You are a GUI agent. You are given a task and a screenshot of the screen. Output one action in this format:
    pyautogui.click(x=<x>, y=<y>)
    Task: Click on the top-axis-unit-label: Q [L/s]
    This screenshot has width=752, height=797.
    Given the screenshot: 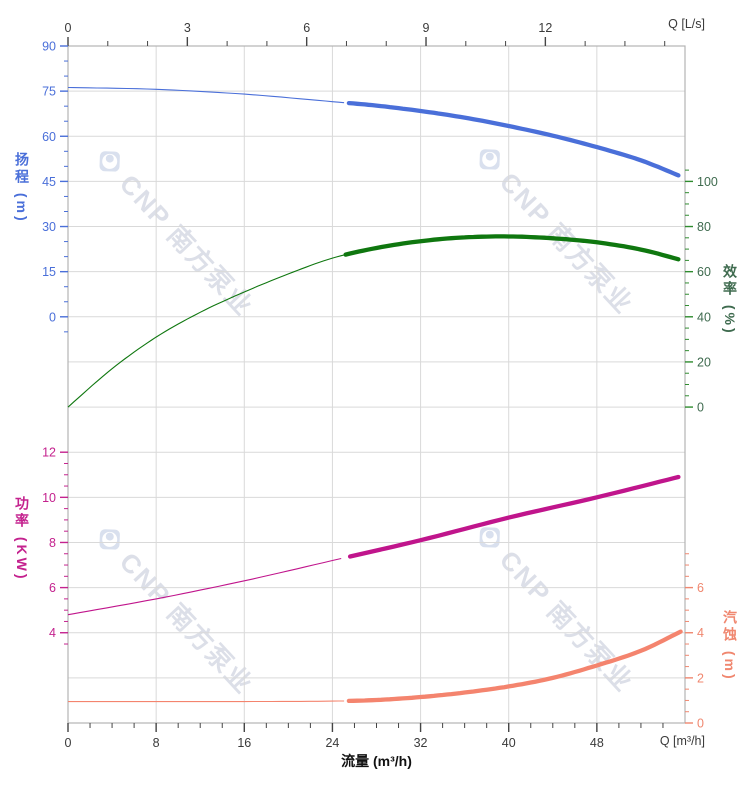 What is the action you would take?
    pyautogui.click(x=686, y=24)
    